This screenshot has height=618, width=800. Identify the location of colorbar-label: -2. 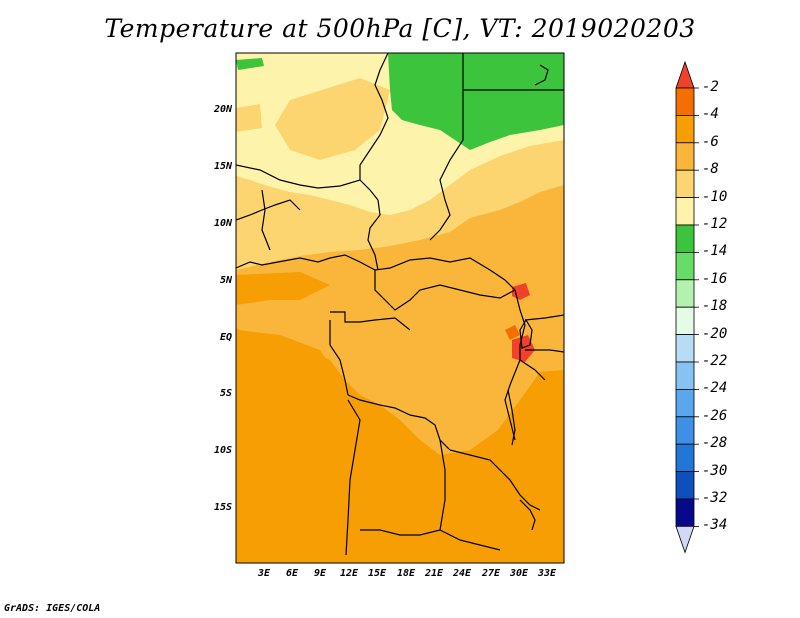
(710, 87).